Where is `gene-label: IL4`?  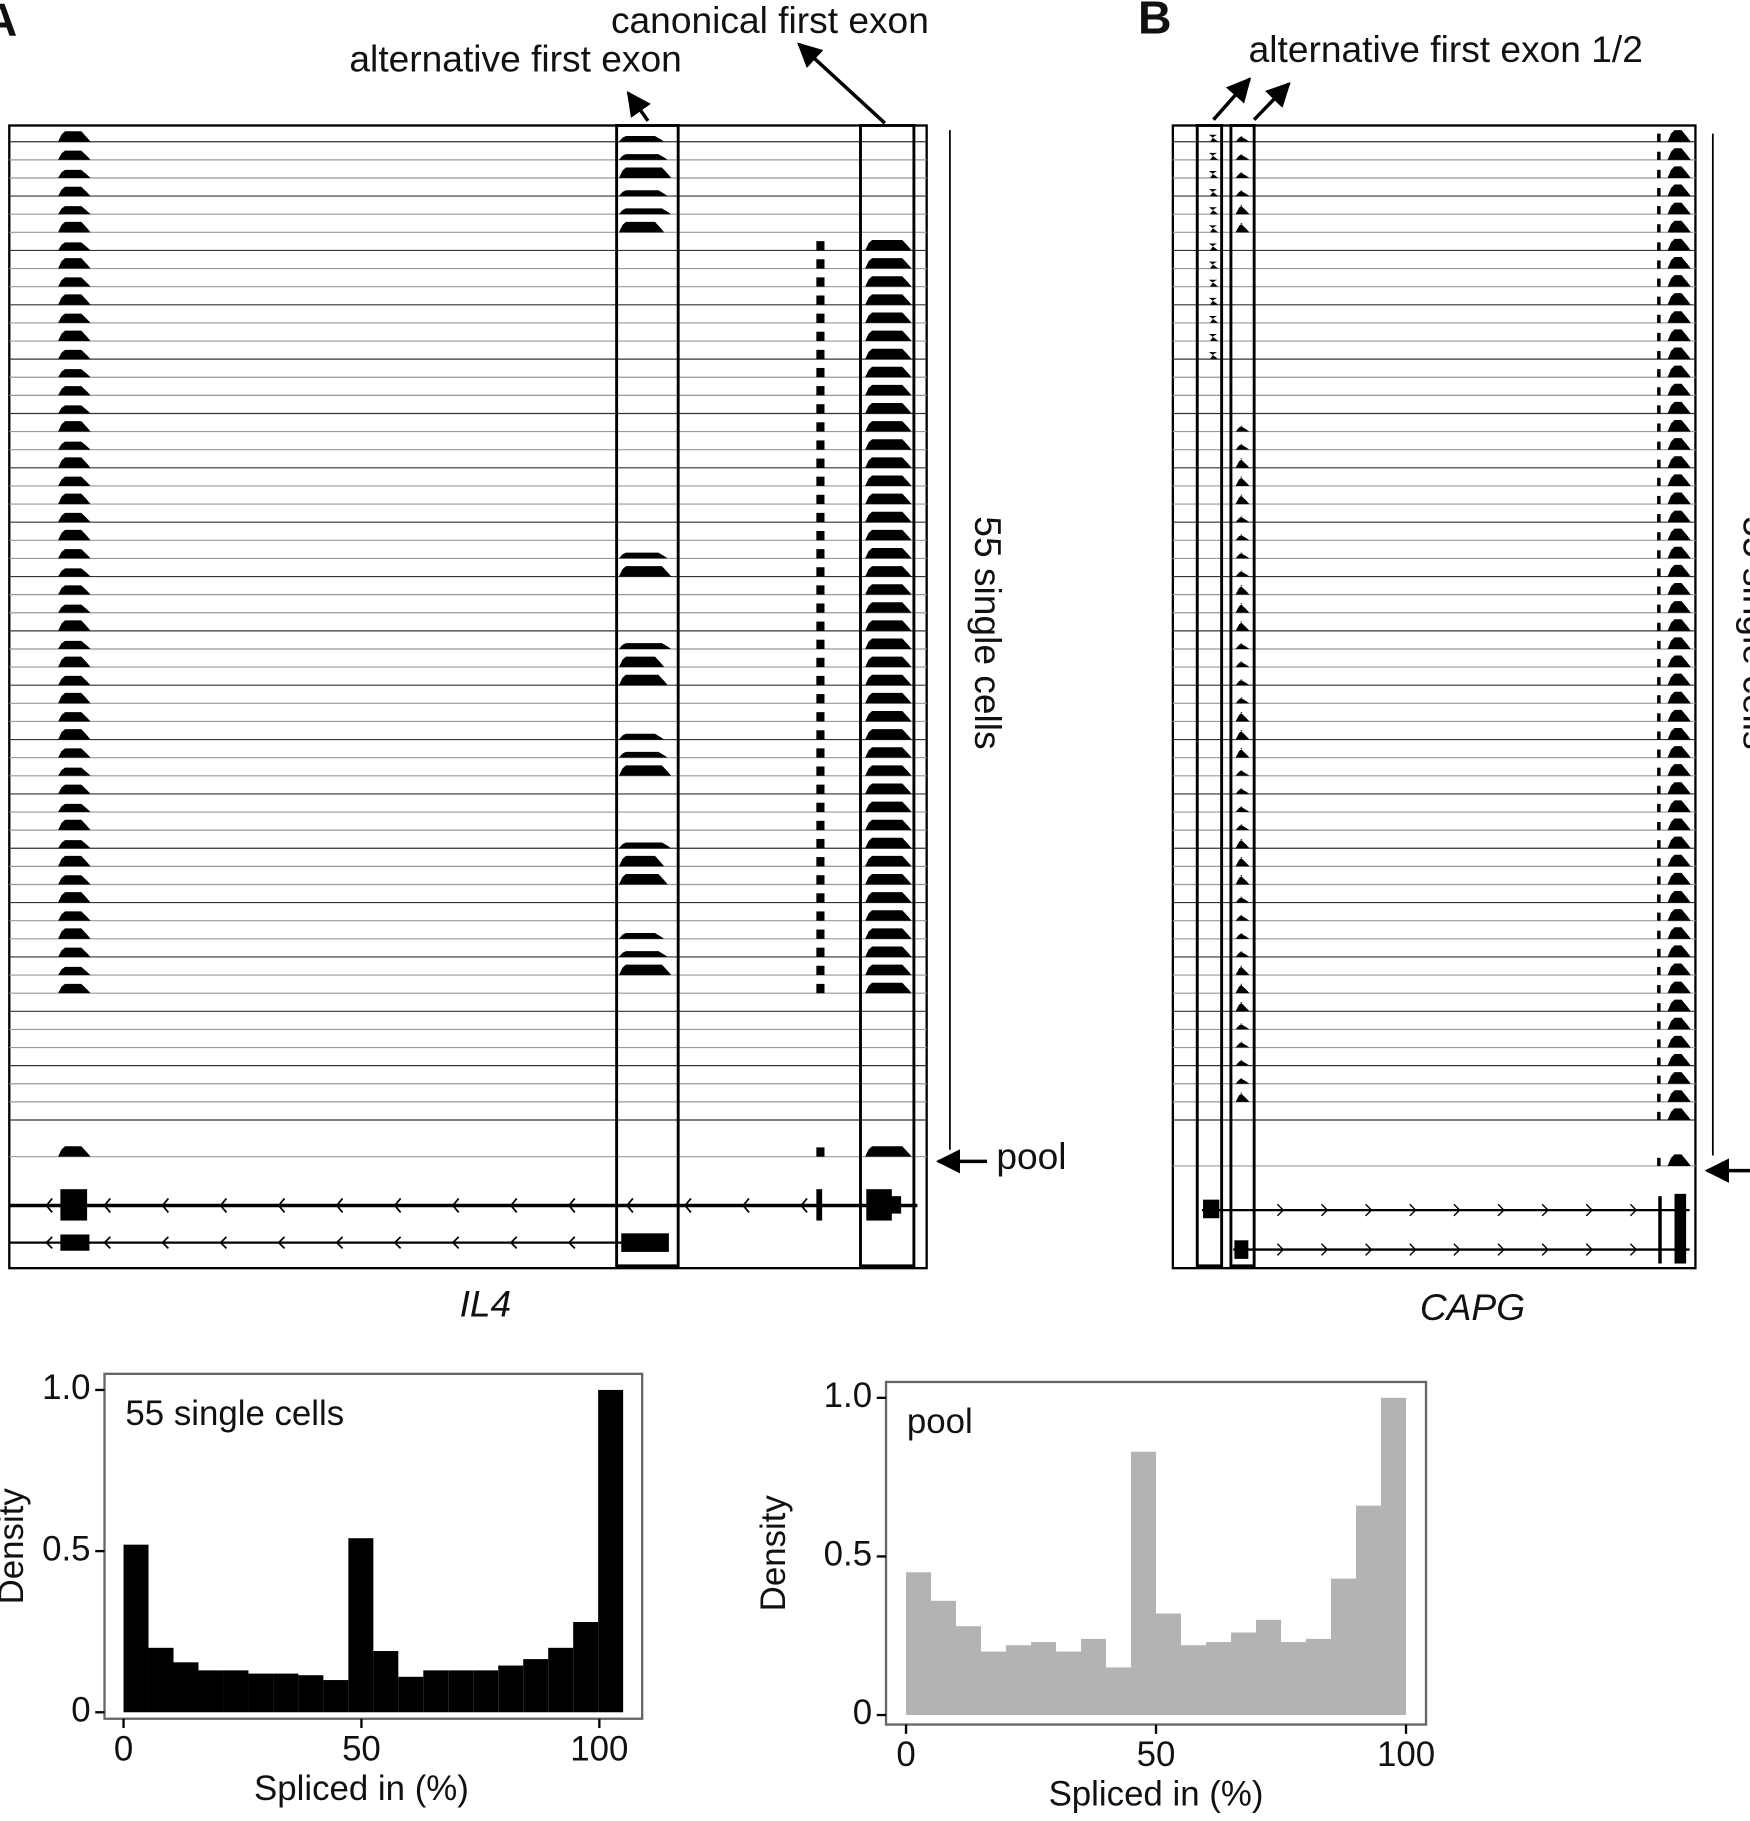
gene-label: IL4 is located at coordinates (486, 1303).